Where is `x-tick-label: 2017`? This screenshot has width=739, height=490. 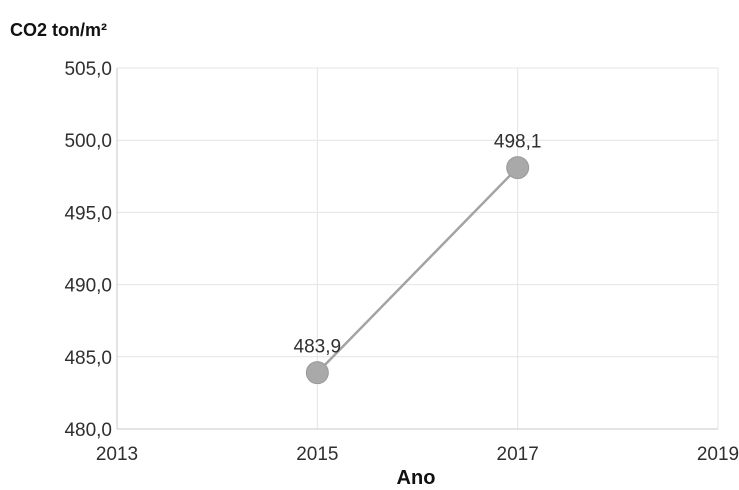
x-tick-label: 2017 is located at coordinates (518, 454).